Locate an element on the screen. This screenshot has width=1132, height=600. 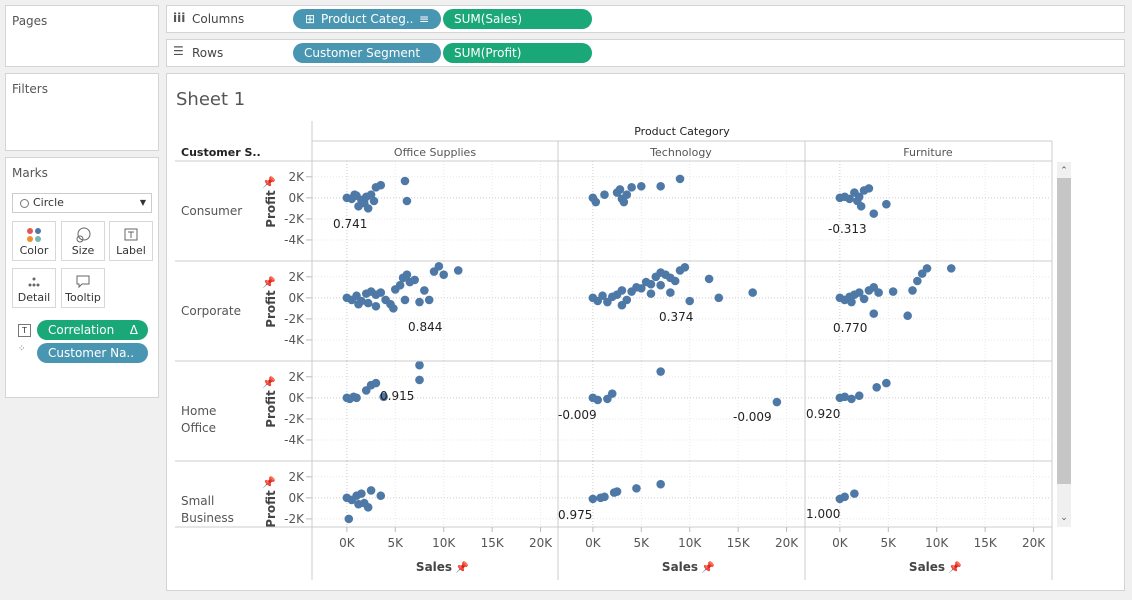
row-field-header: Customer S.. is located at coordinates (221, 152).